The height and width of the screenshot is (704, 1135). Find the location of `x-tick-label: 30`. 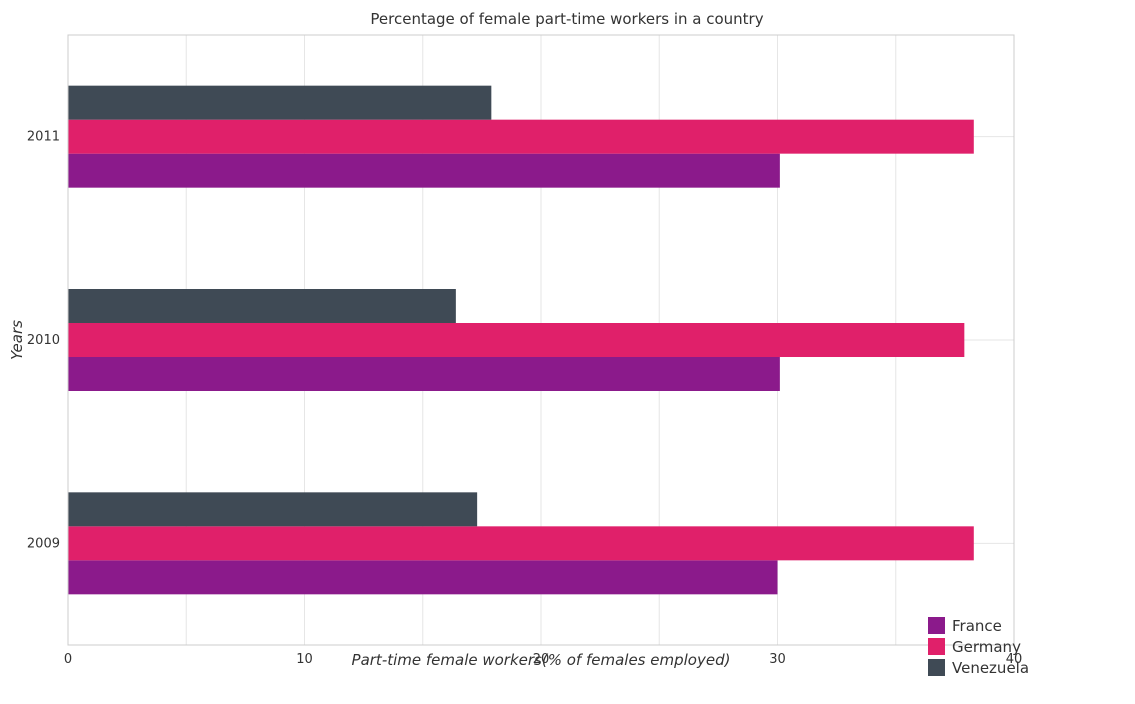

x-tick-label: 30 is located at coordinates (777, 659).